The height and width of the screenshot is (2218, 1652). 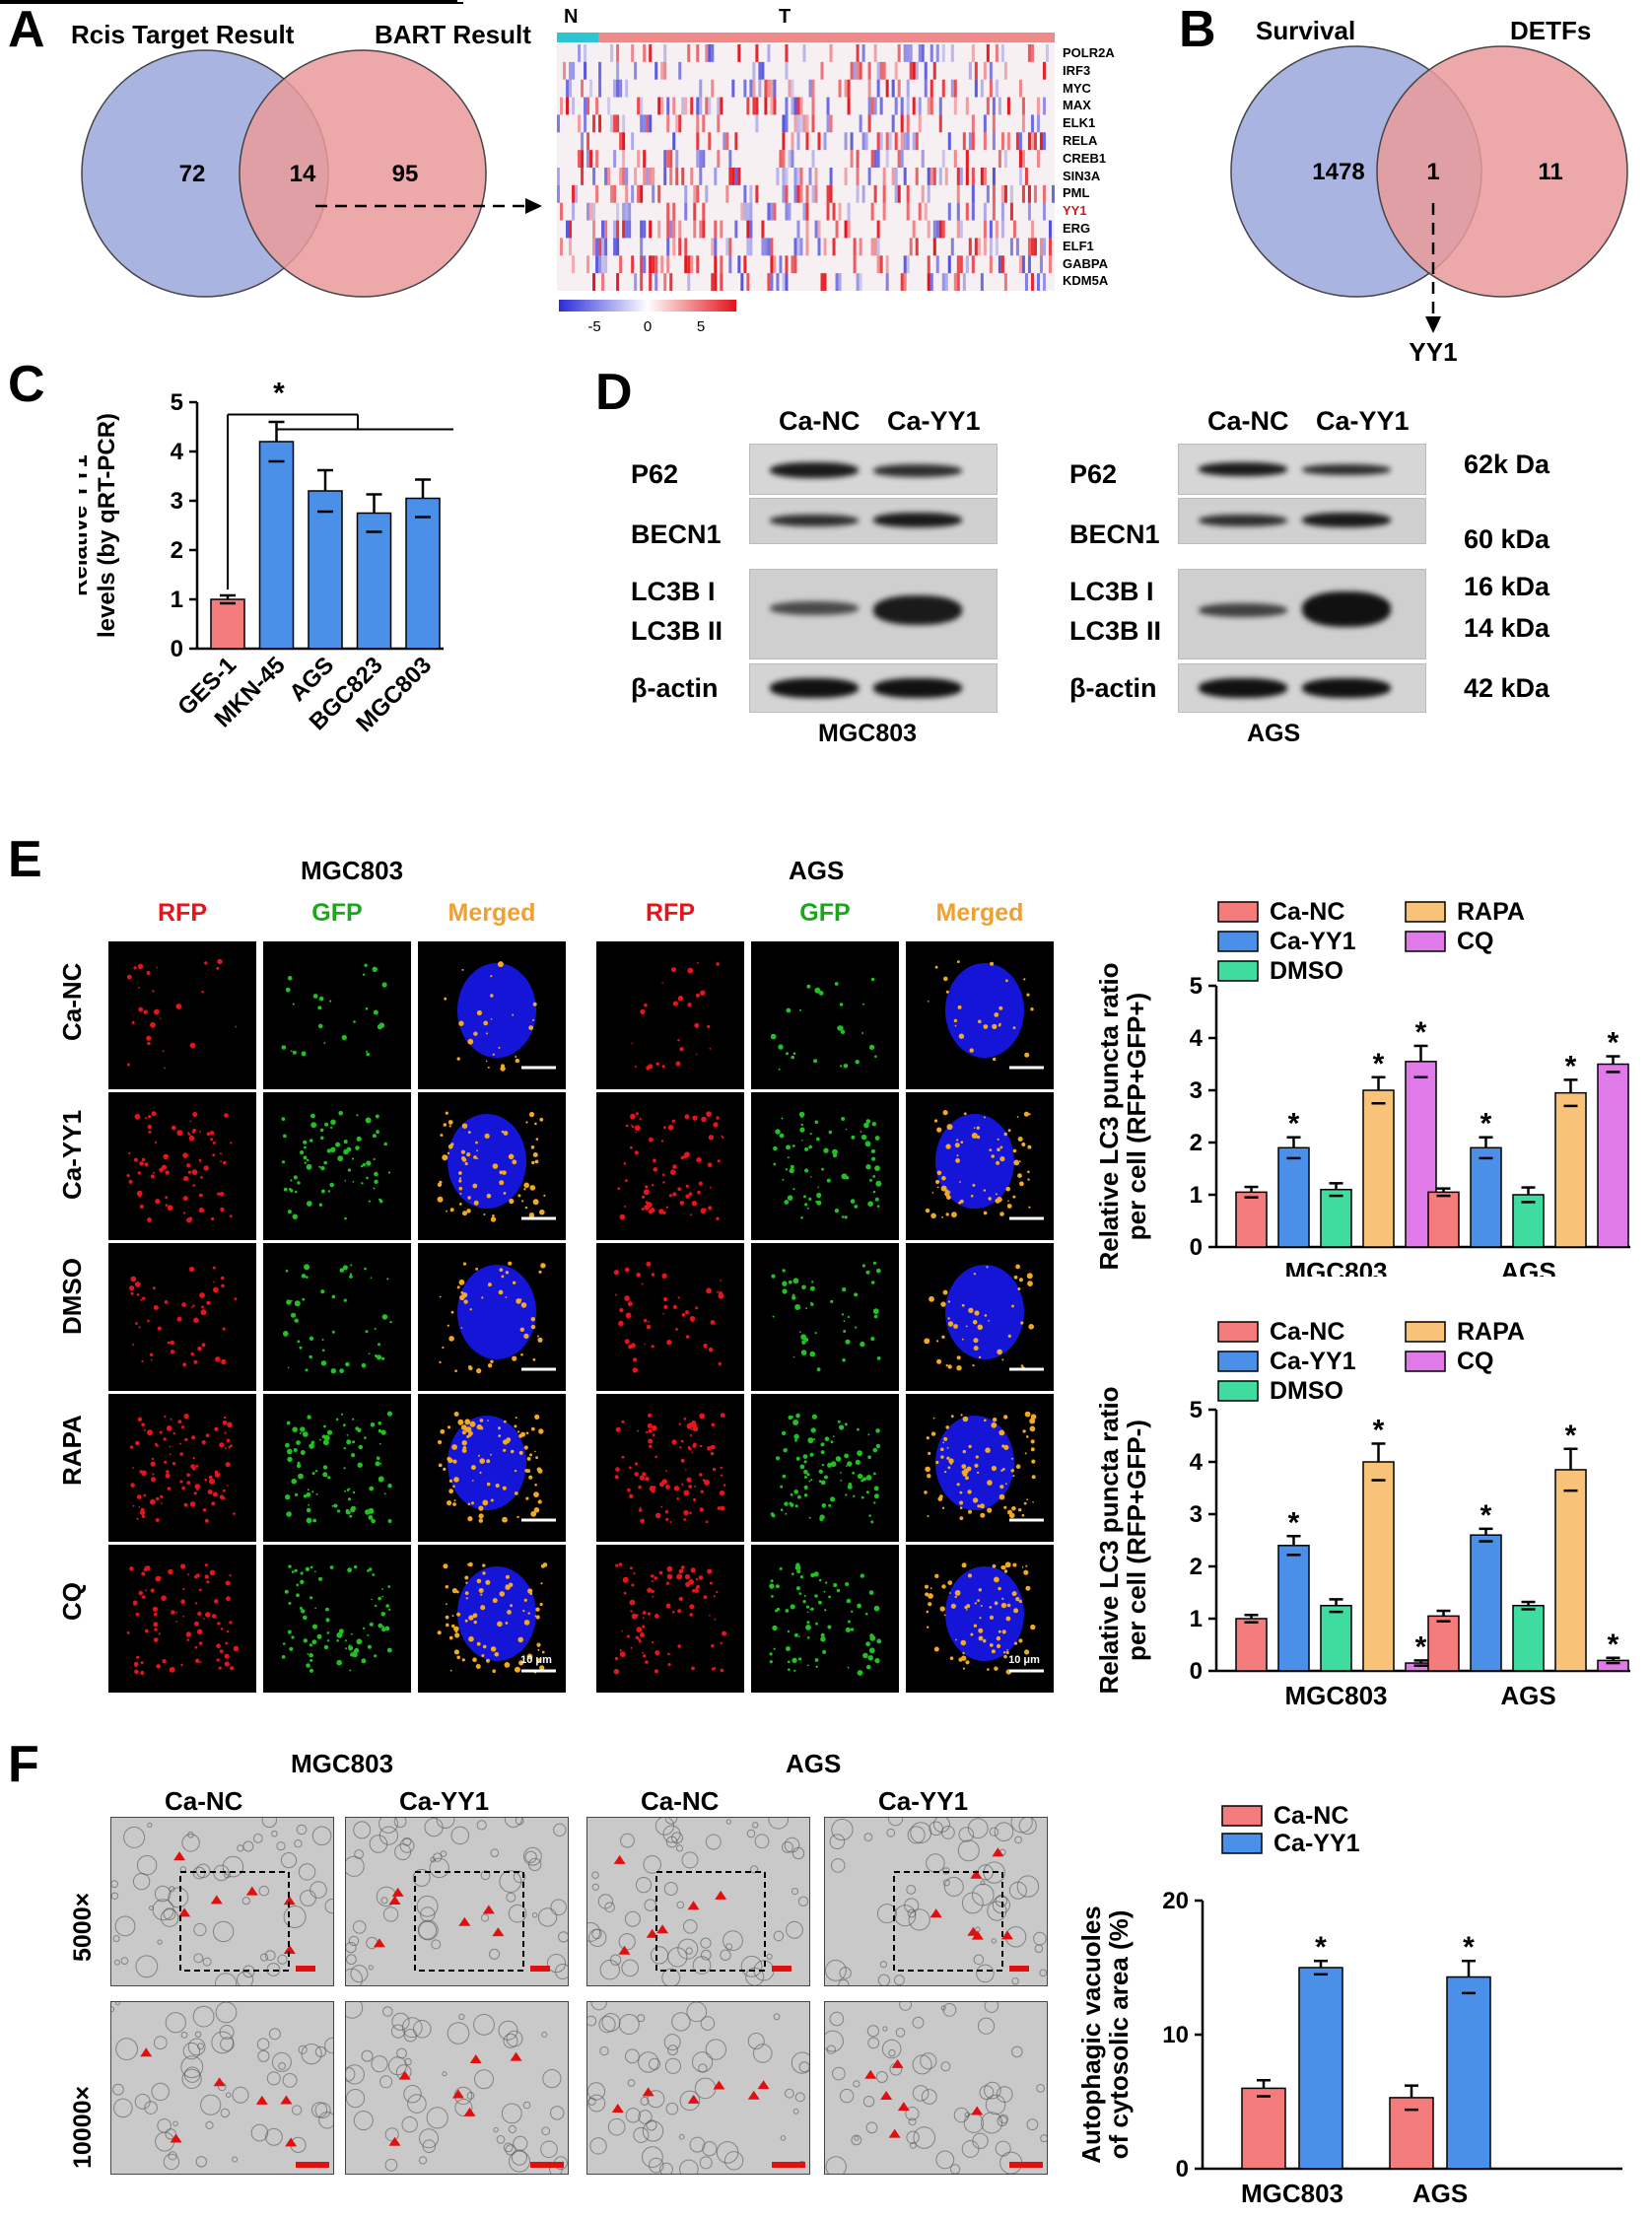 I want to click on significance-star: *, so click(x=1486, y=1515).